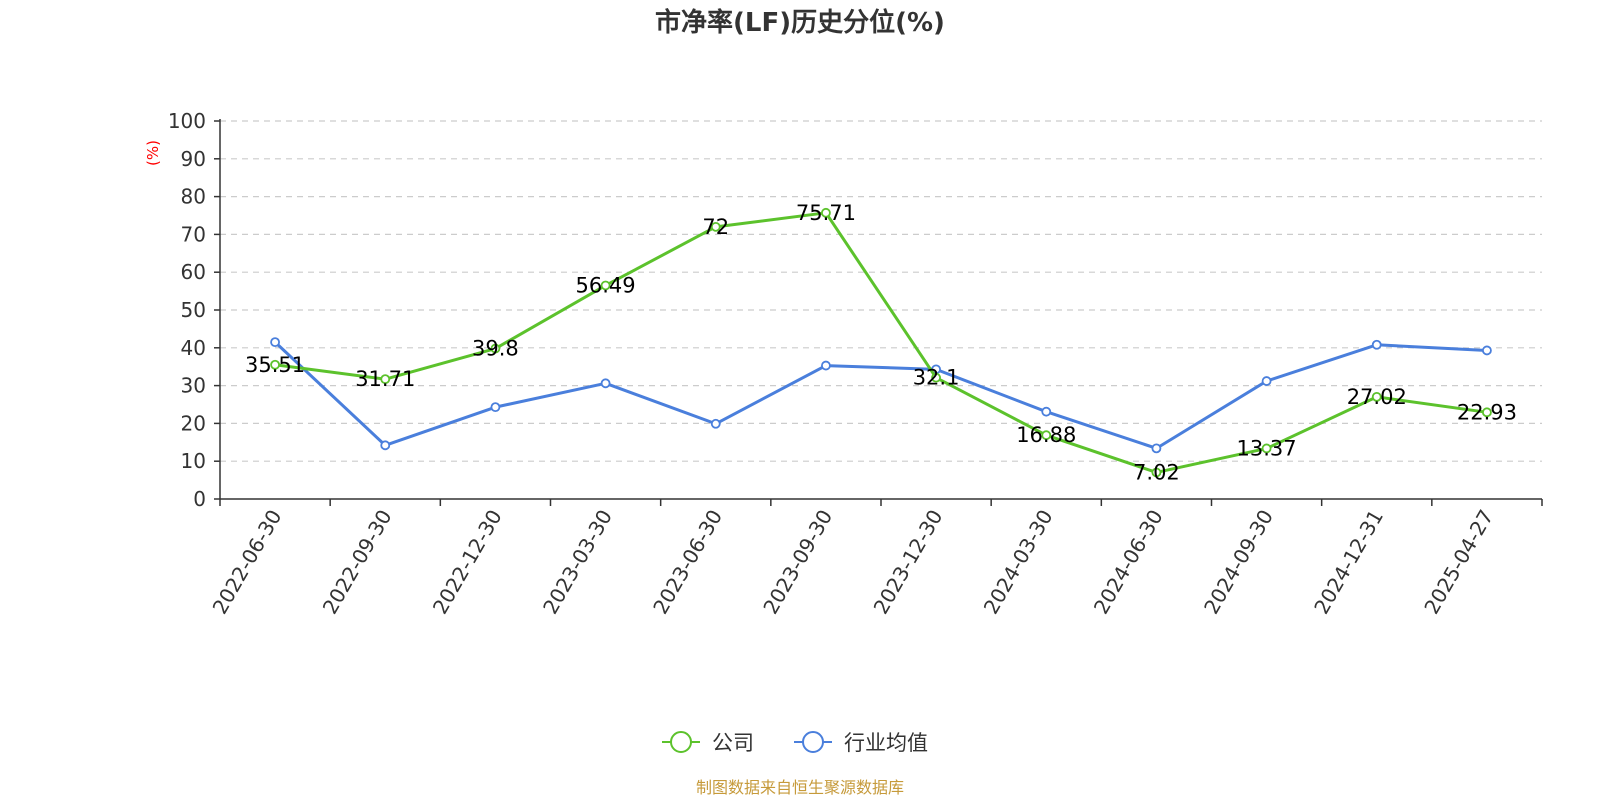 Image resolution: width=1600 pixels, height=800 pixels. What do you see at coordinates (153, 153) in the screenshot?
I see `y-axis-unit-label: (%)` at bounding box center [153, 153].